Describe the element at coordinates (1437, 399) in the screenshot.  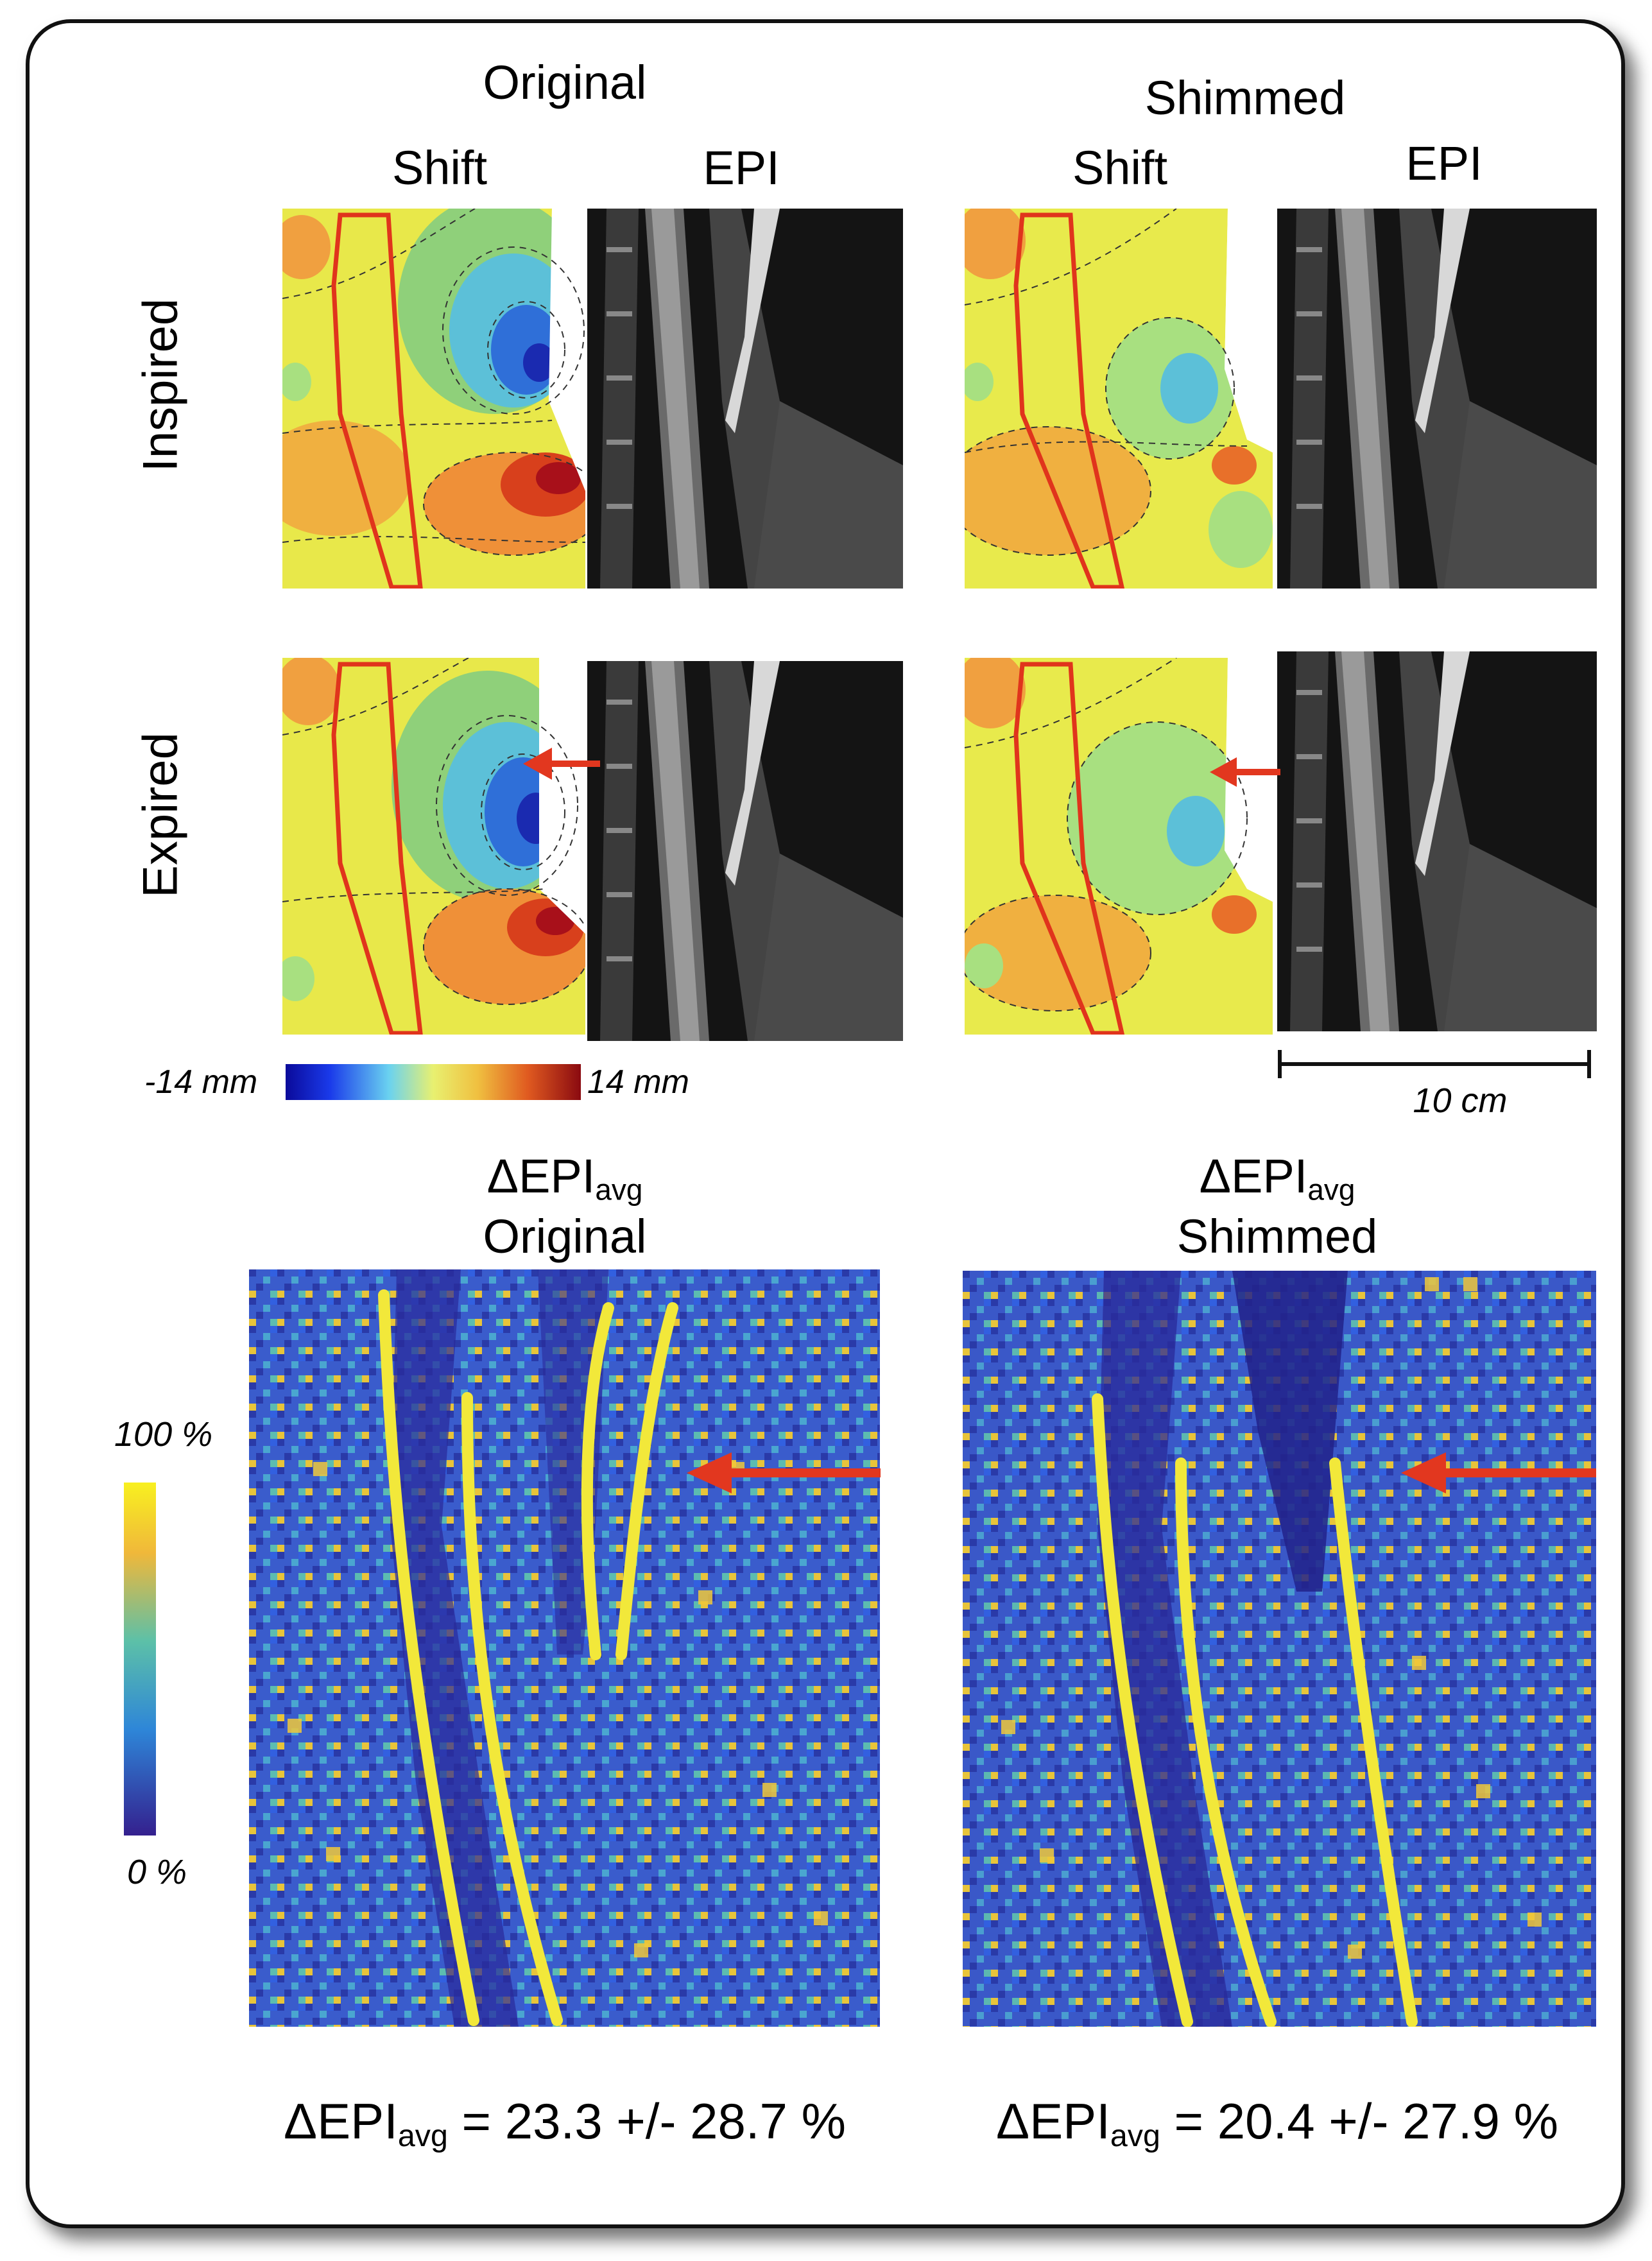
I see `epi-image-shimmed-inspired` at that location.